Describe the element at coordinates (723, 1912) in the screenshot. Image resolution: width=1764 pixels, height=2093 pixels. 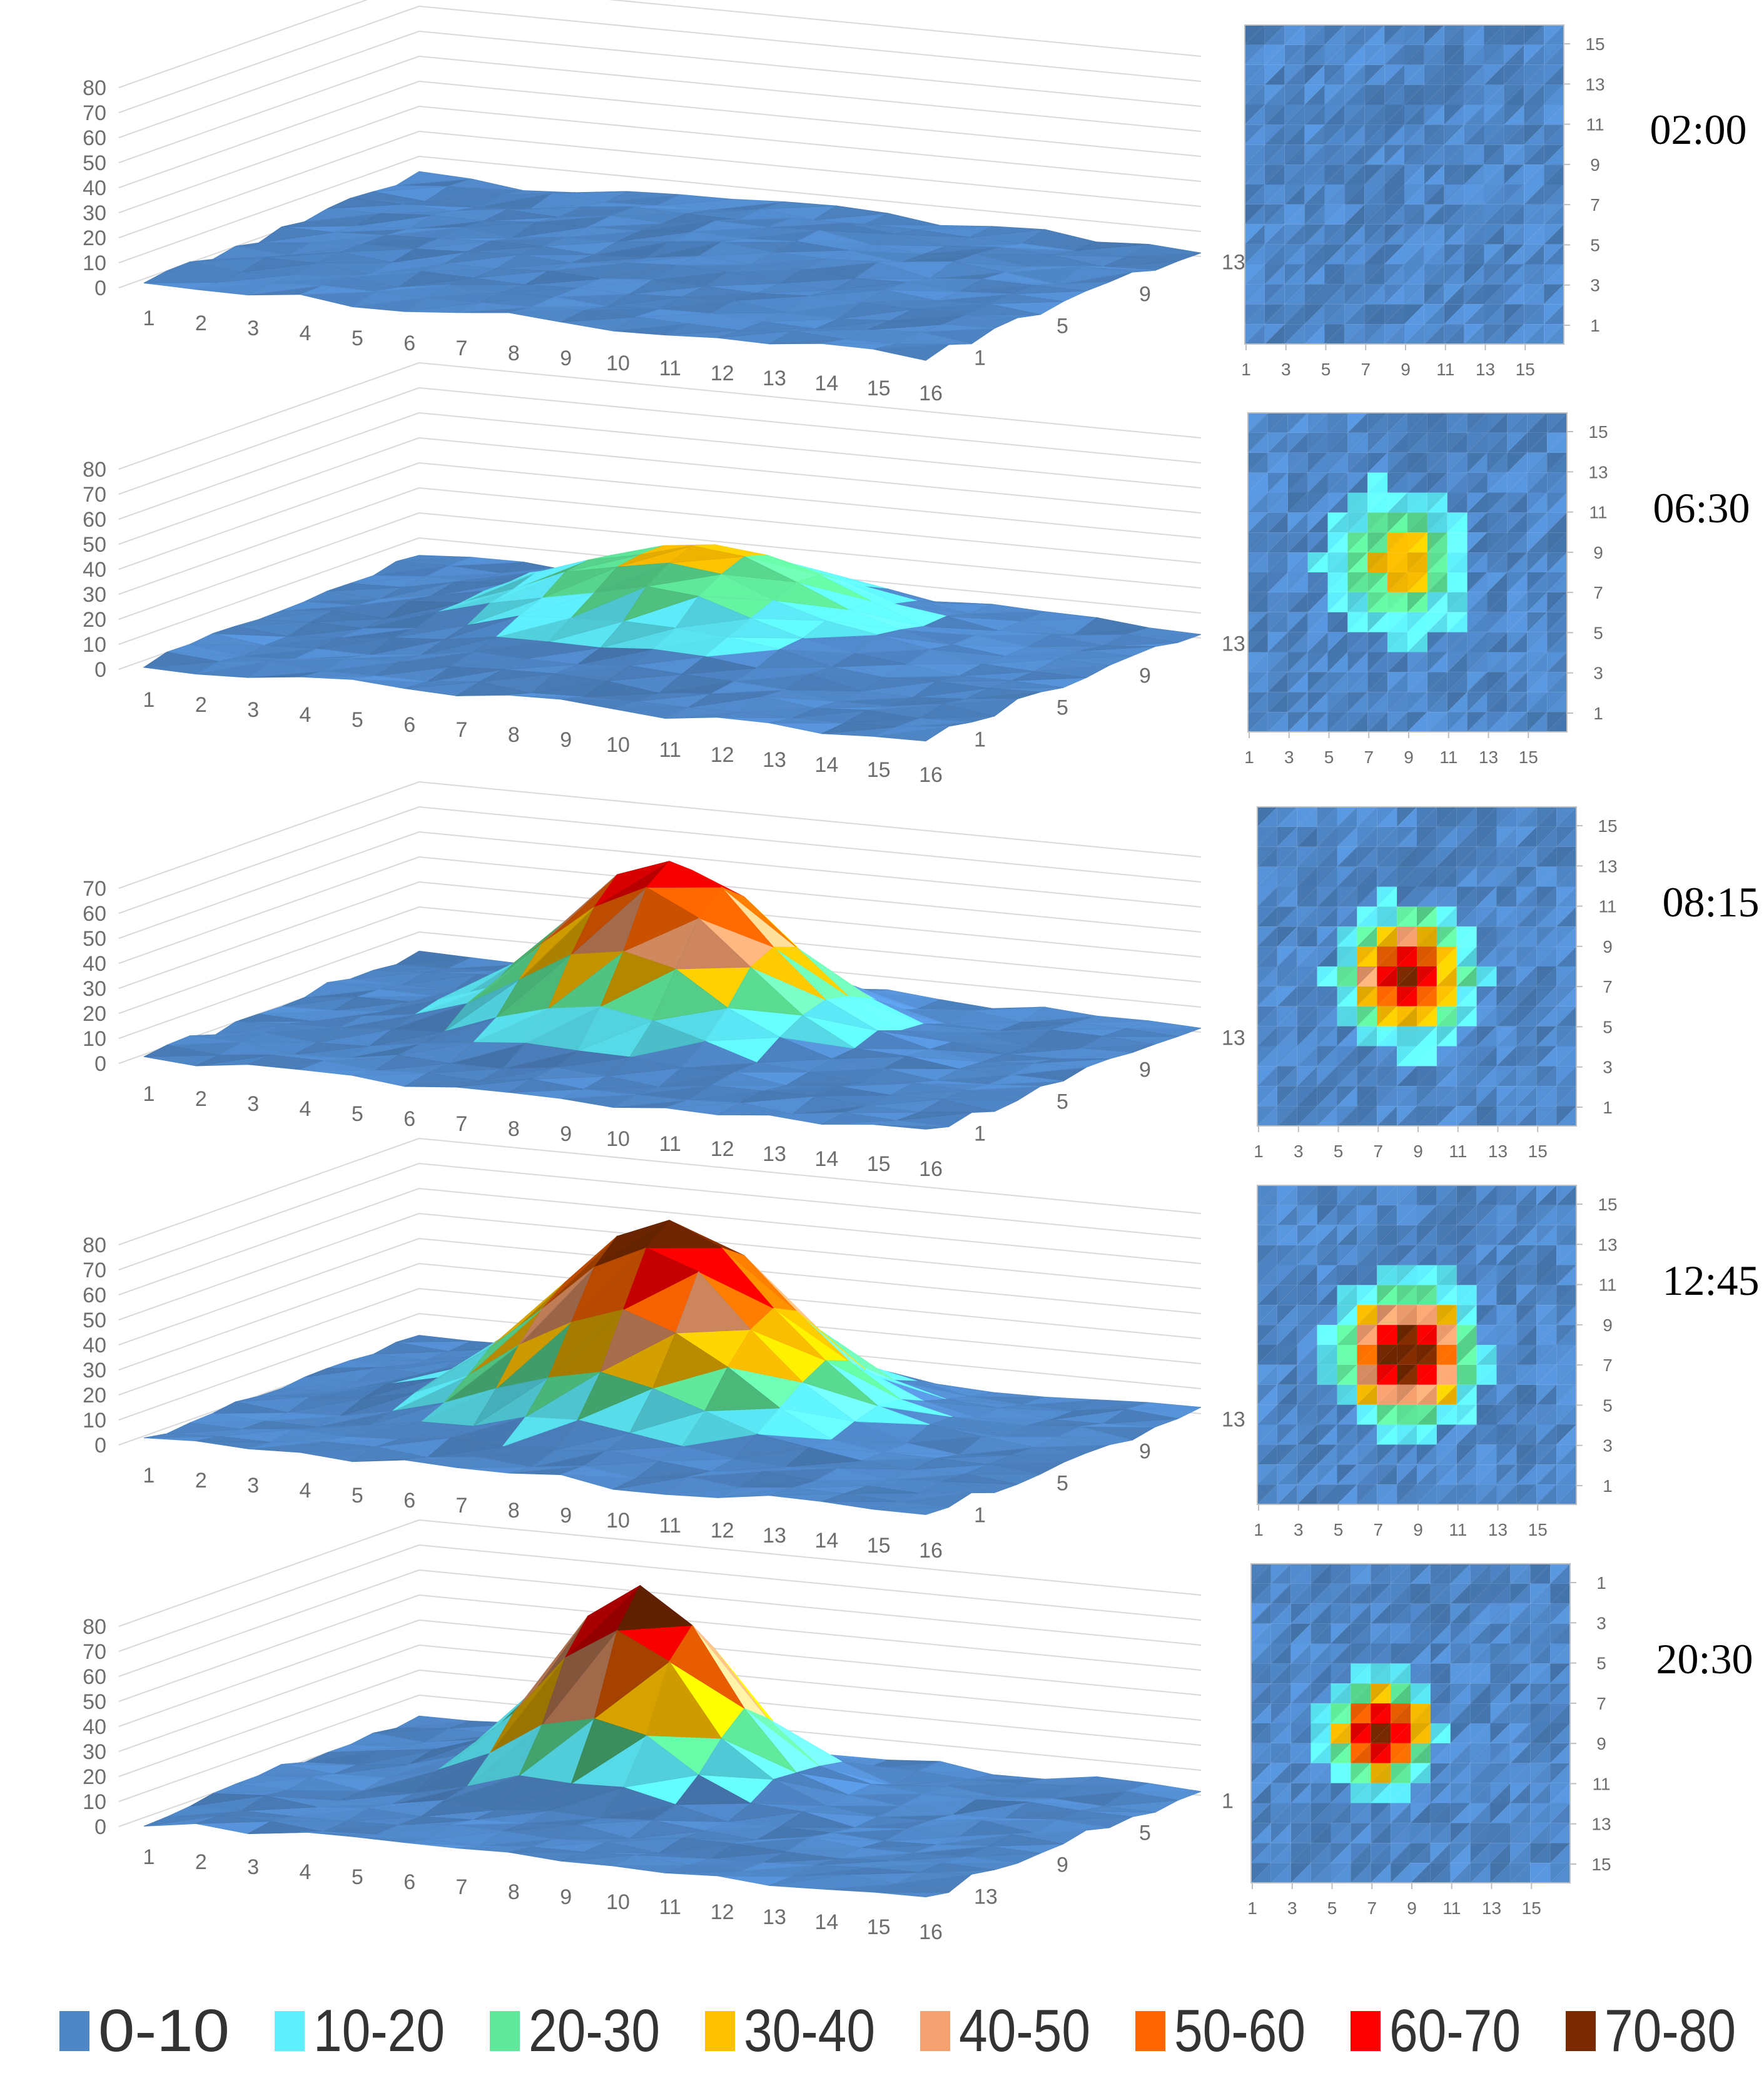
I see `x-tick-label: 12` at that location.